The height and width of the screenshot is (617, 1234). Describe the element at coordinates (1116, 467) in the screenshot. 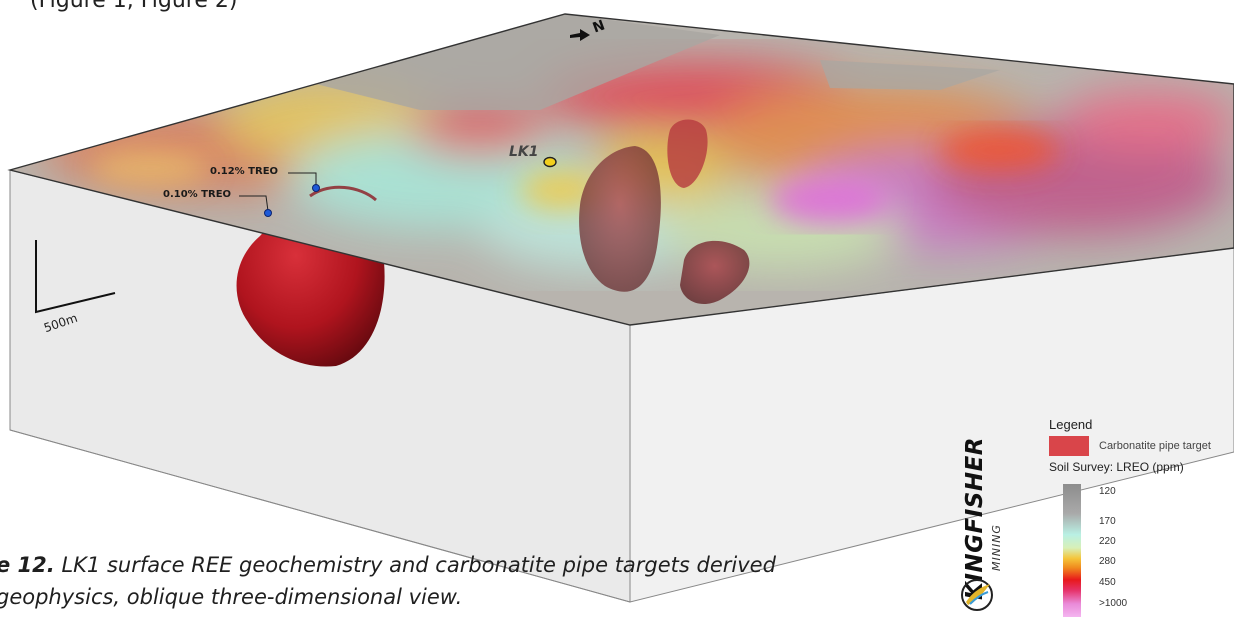

I see `soil-survey-title: Soil Survey: LREO (ppm)` at that location.